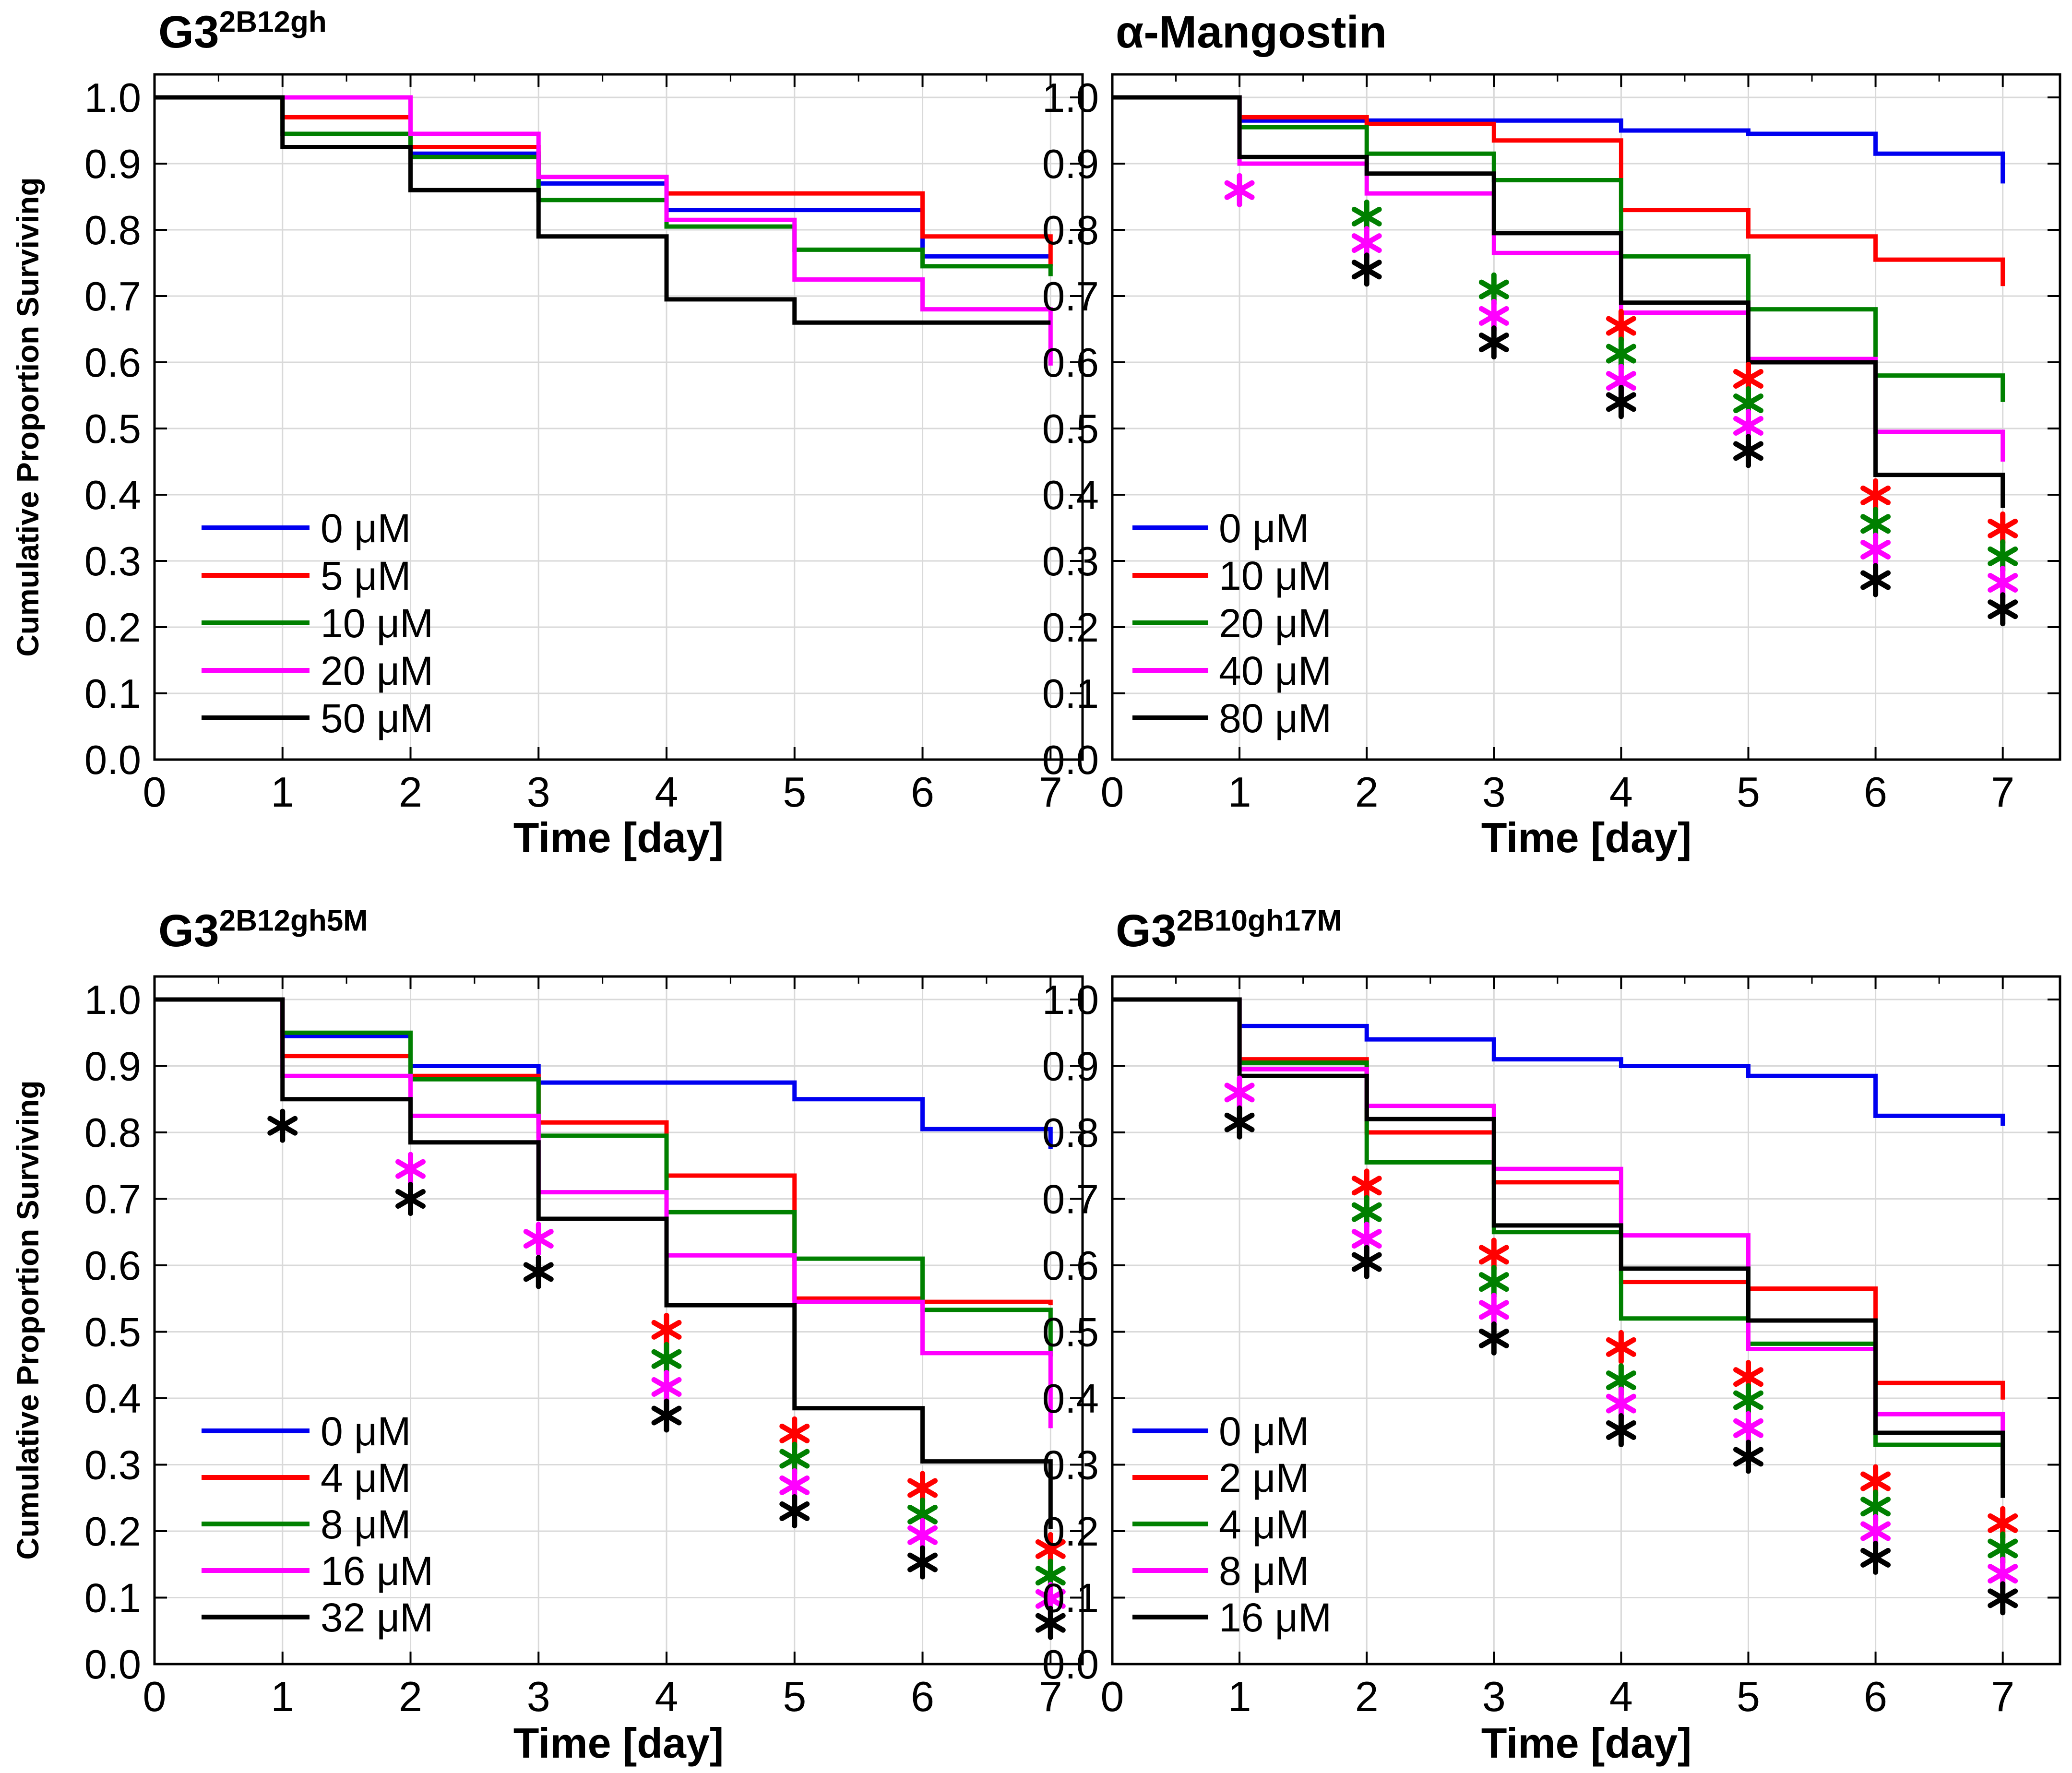  I want to click on x-tick-label: 3, so click(538, 1696).